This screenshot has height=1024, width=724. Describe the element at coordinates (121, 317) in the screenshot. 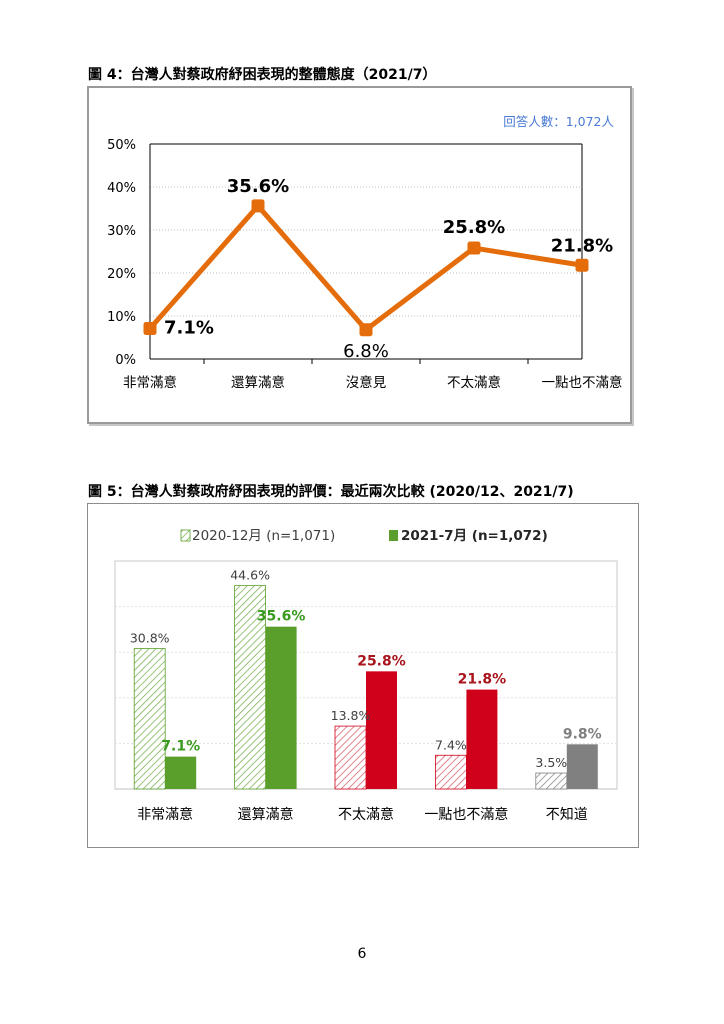

I see `y-tick-label: 10%` at that location.